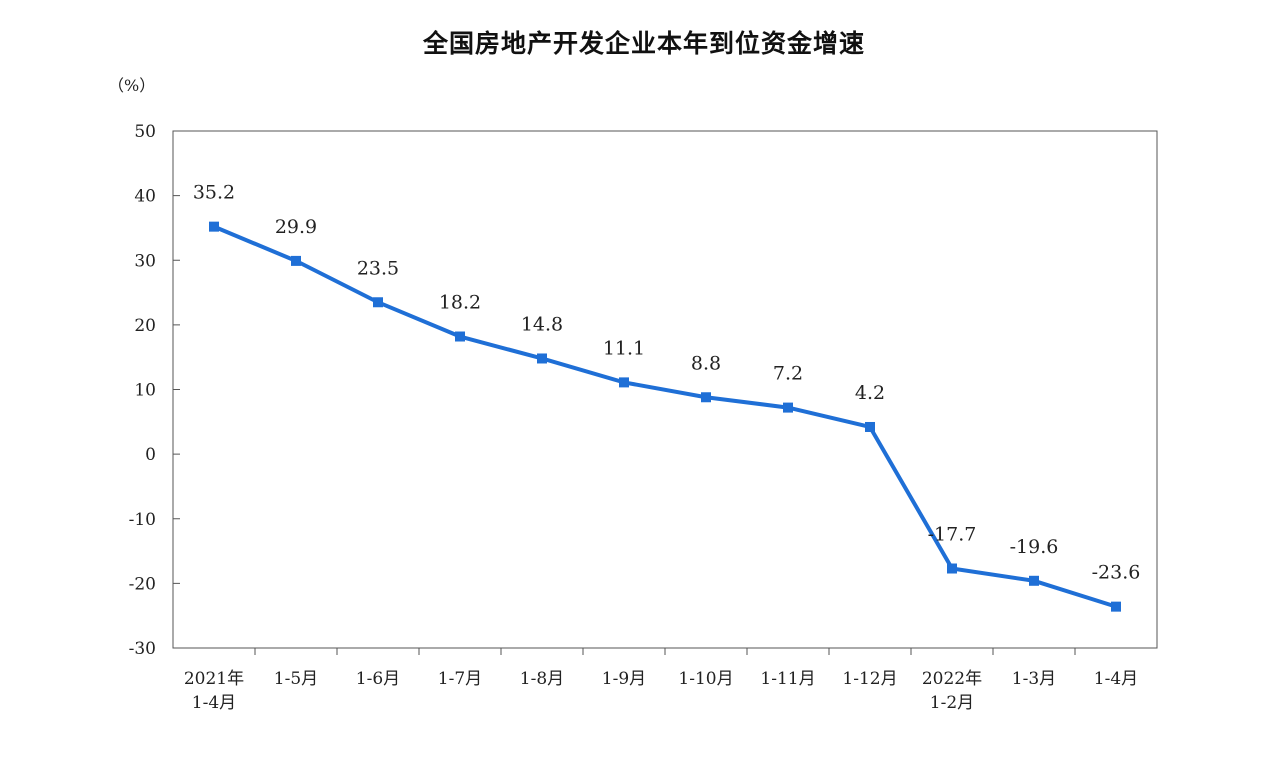  I want to click on x-tick-label: 1-8月, so click(542, 679).